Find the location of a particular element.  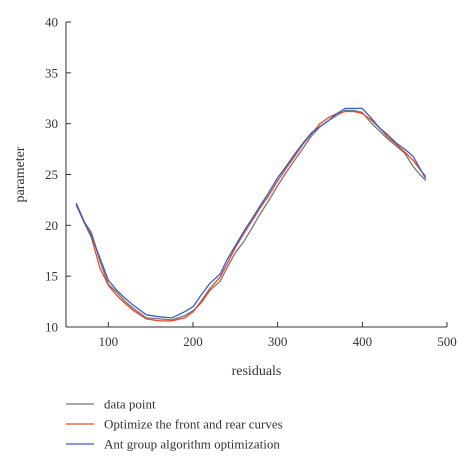

y-tick-label: 20 is located at coordinates (51, 225).